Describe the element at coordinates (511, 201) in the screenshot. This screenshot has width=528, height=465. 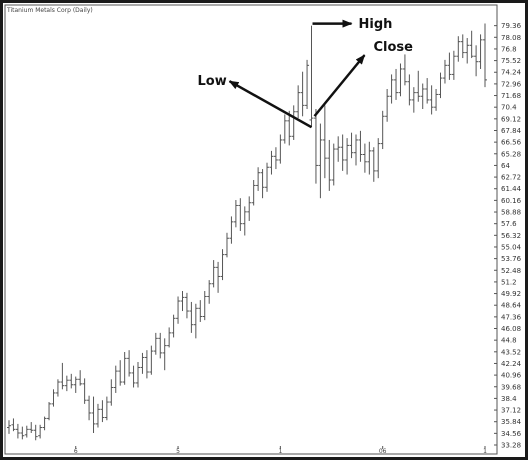
I see `y-tick-label: 60.16` at that location.